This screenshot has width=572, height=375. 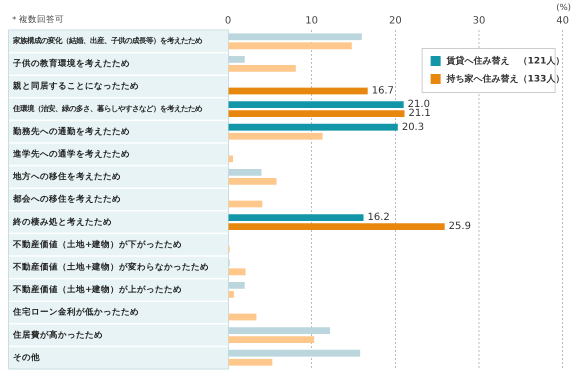 What do you see at coordinates (71, 131) in the screenshot?
I see `y-tick-label: 勤務先への通勤を考えたため` at bounding box center [71, 131].